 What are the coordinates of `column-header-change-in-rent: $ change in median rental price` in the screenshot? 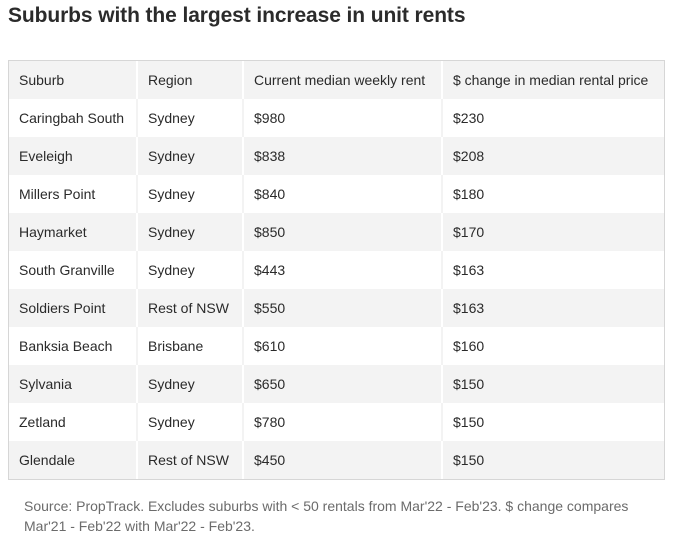 It's located at (551, 80).